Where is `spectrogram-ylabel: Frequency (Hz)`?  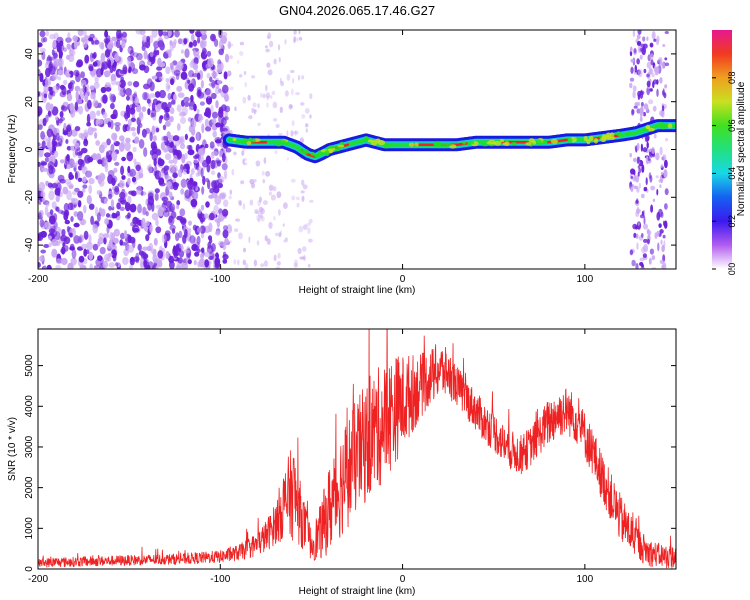
spectrogram-ylabel: Frequency (Hz) is located at coordinates (12, 149).